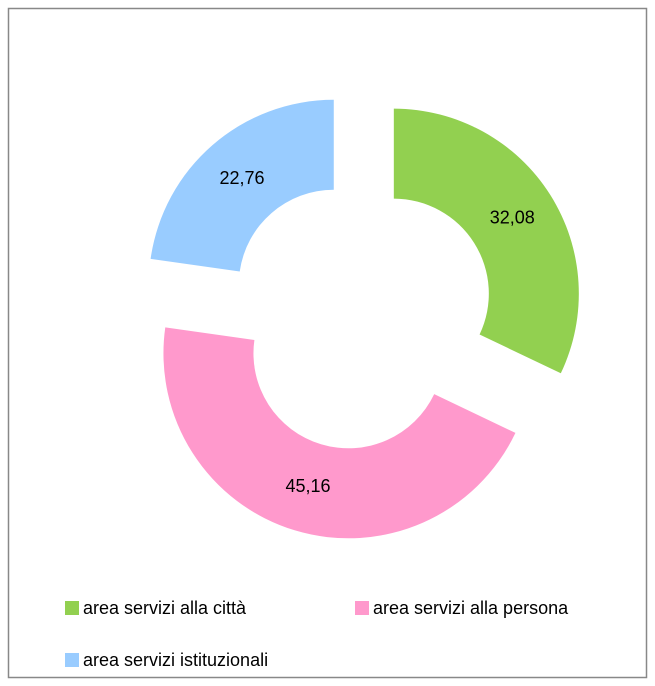  I want to click on data-label: 22,76, so click(241, 178).